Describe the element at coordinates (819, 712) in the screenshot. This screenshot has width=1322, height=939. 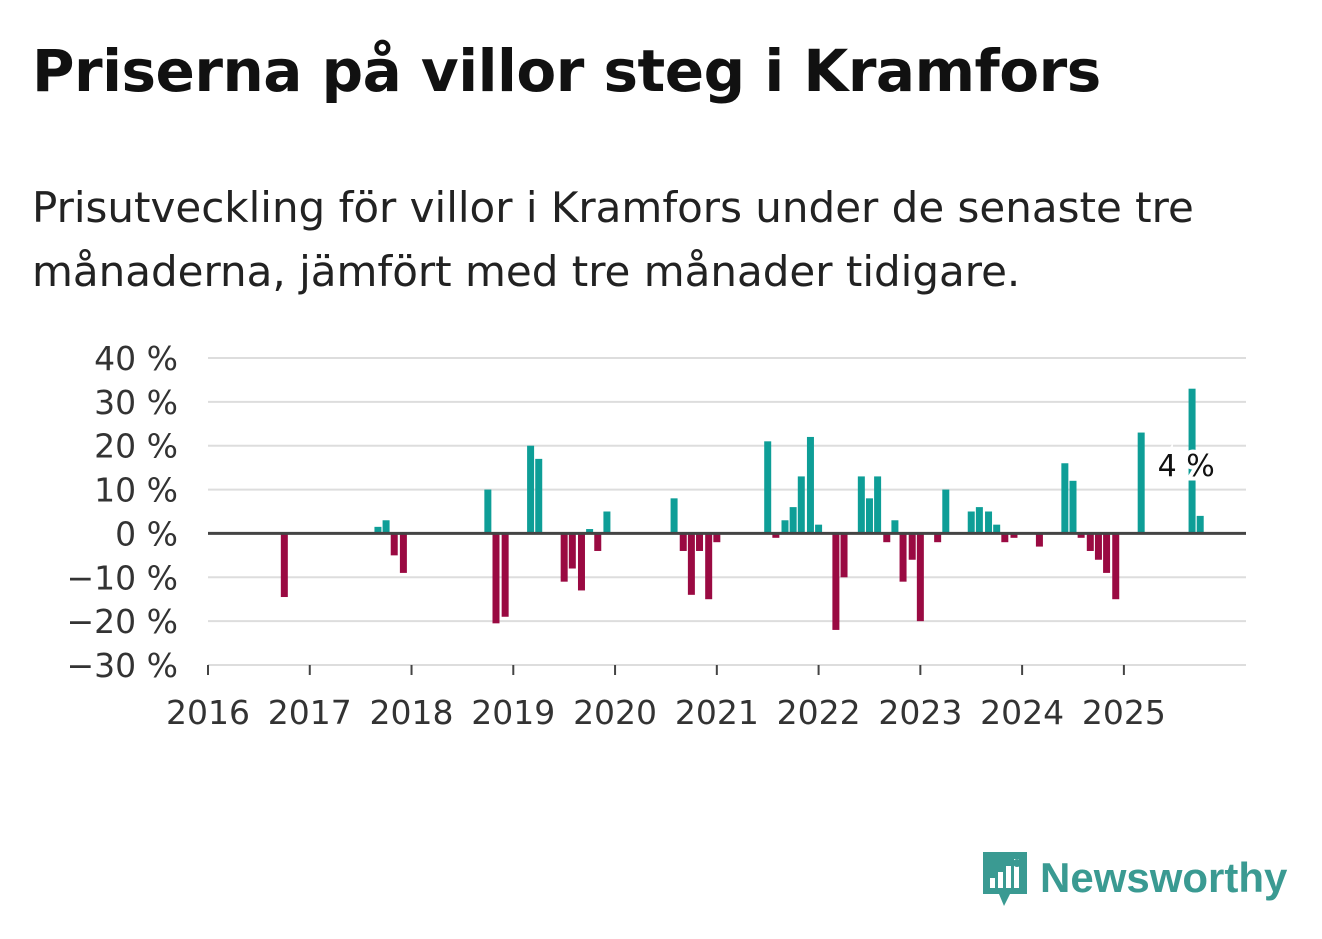
I see `x-tick-label: 2022` at that location.